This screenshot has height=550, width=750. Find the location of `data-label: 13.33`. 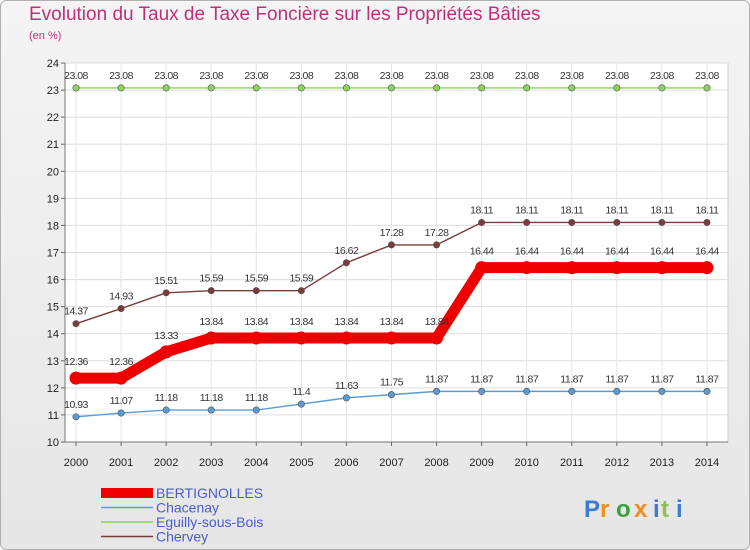

data-label: 13.33 is located at coordinates (166, 336).